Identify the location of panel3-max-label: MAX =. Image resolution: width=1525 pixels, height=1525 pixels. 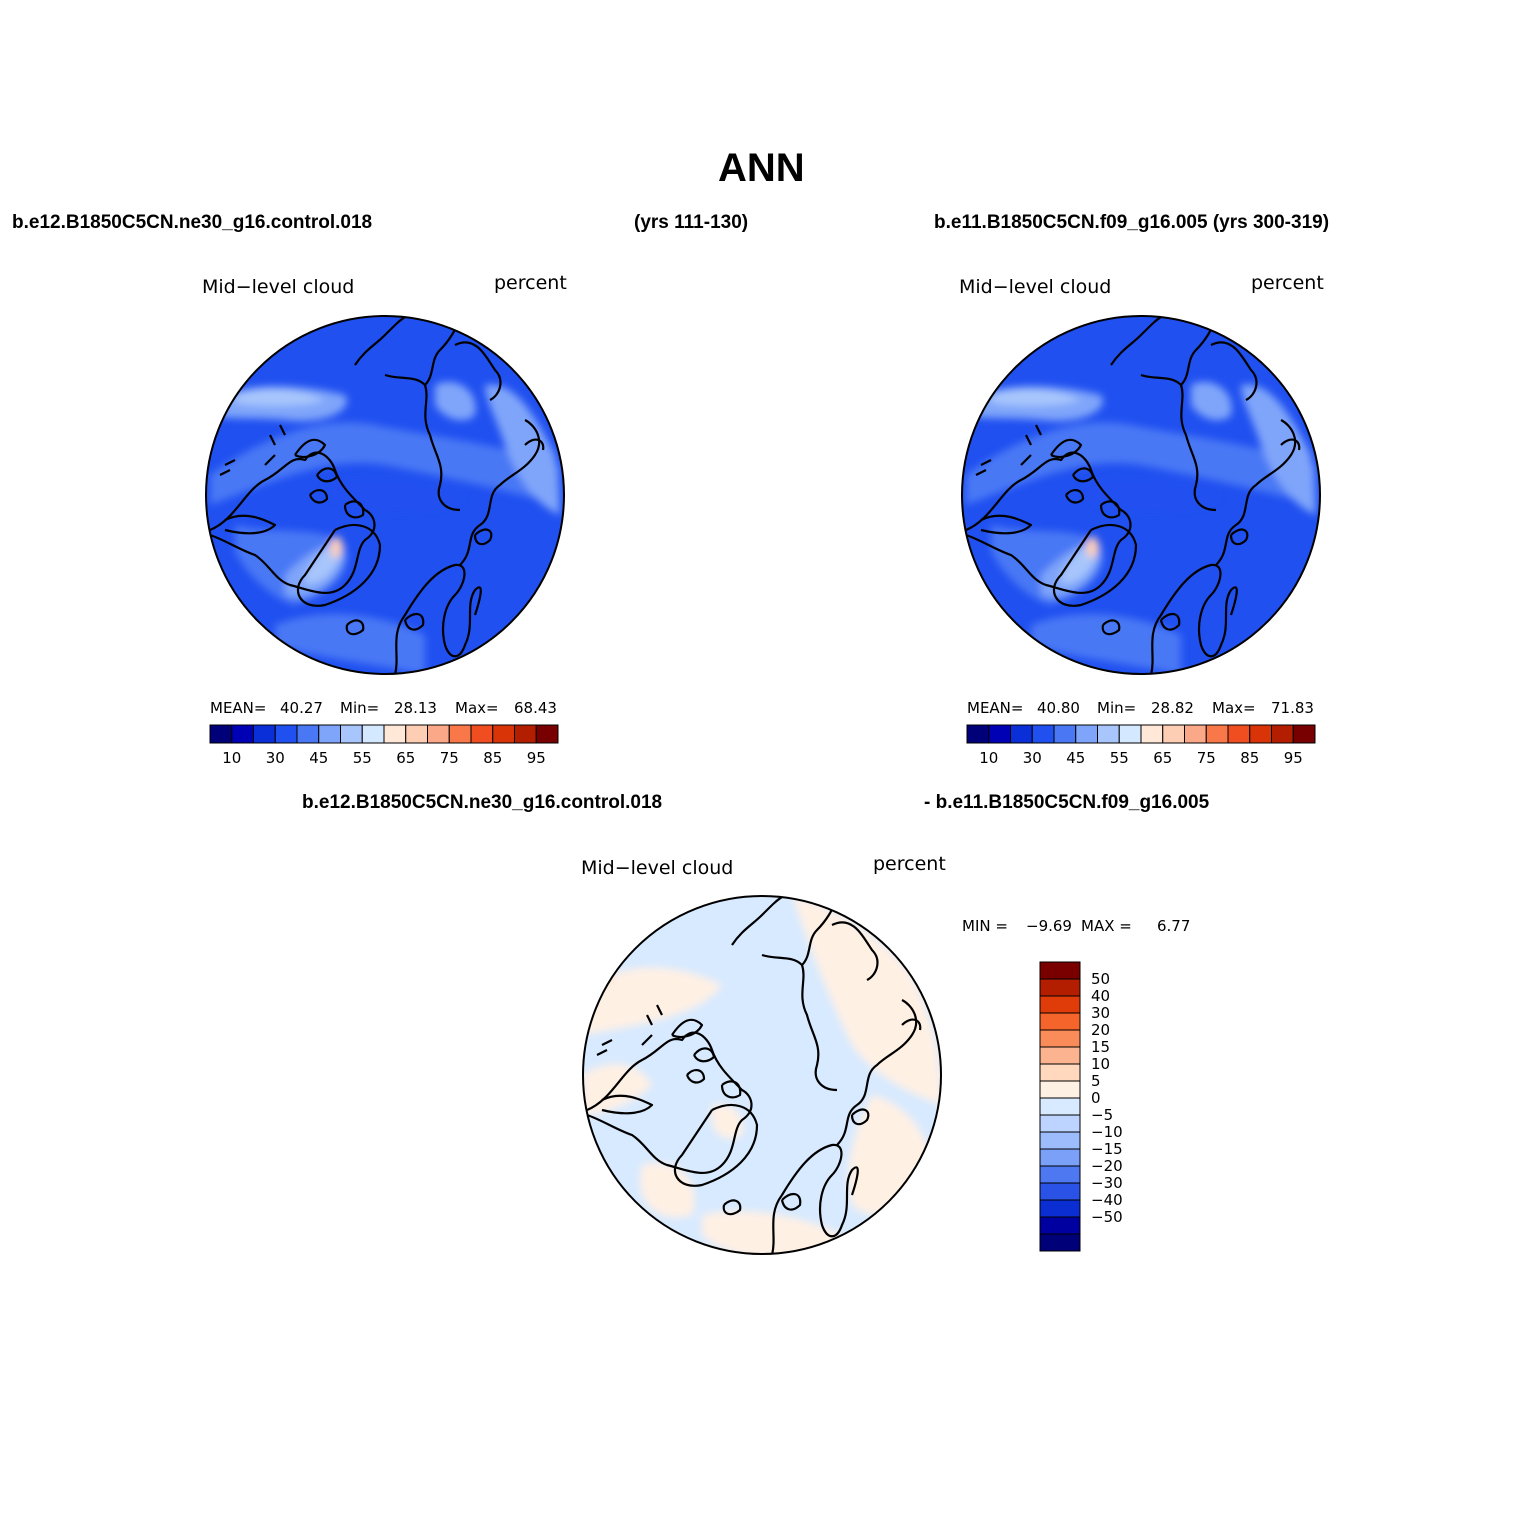
(1106, 926).